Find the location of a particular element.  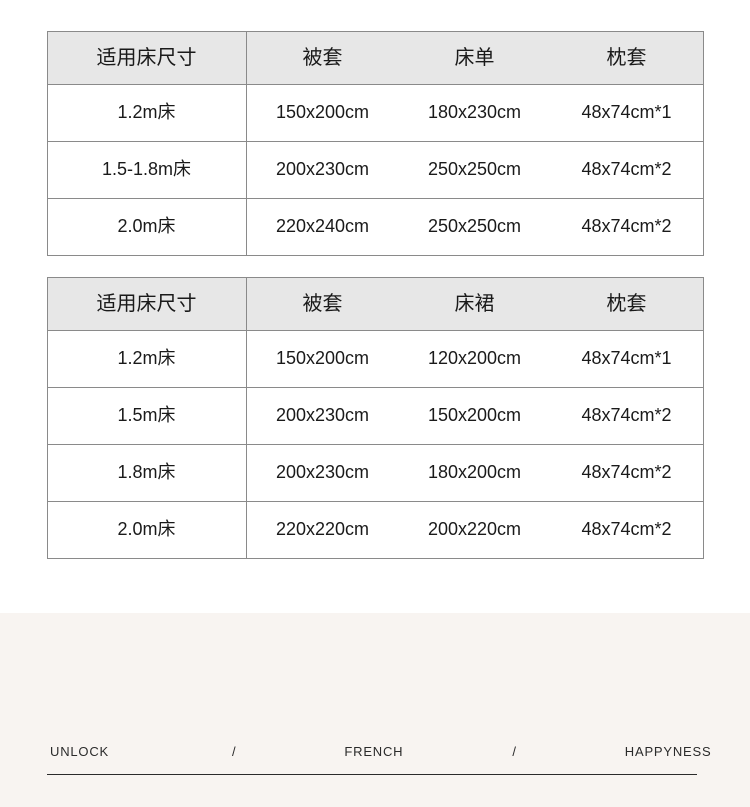

cell-bed-skirt: 180x200cm is located at coordinates (474, 473).